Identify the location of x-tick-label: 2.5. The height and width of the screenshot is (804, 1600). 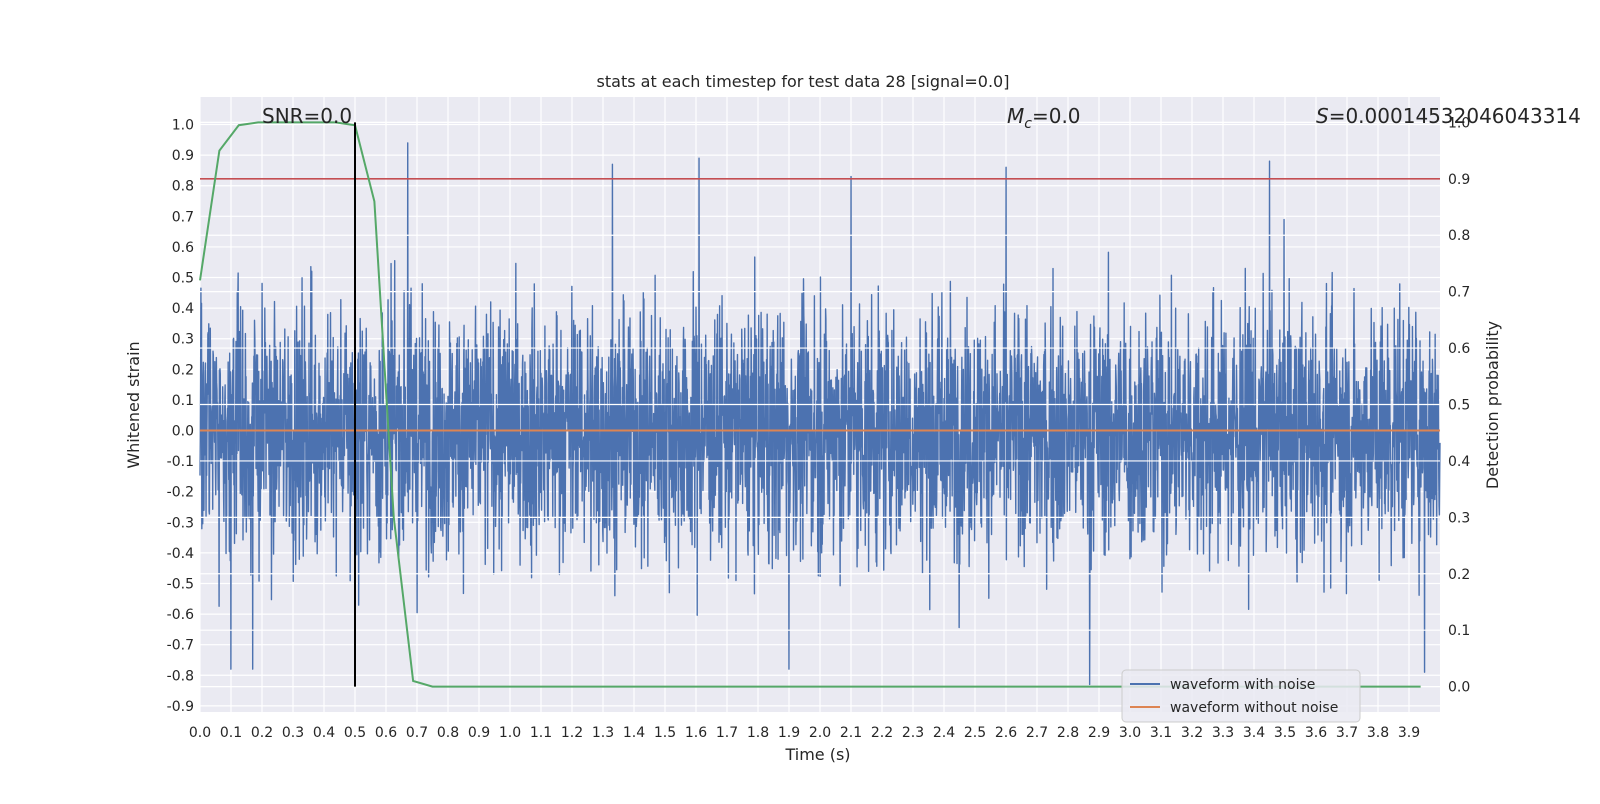
(975, 733).